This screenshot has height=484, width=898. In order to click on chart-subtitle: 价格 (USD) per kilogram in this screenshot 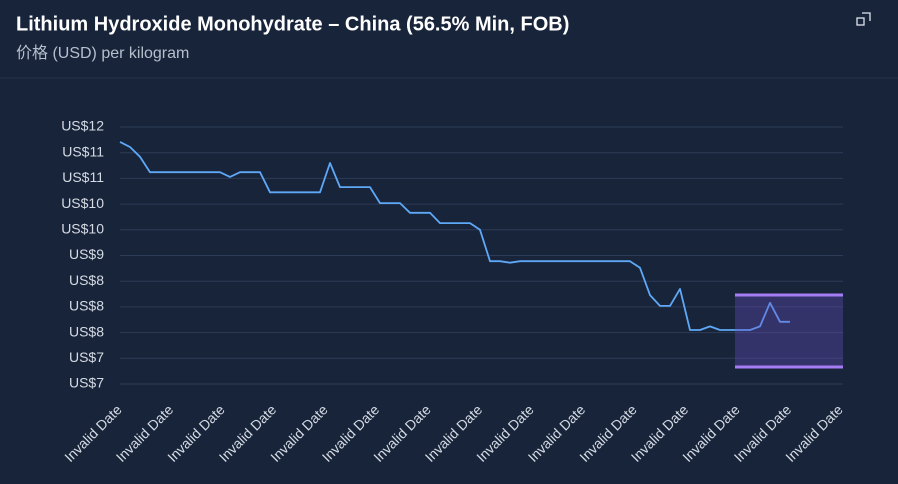, I will do `click(102, 53)`.